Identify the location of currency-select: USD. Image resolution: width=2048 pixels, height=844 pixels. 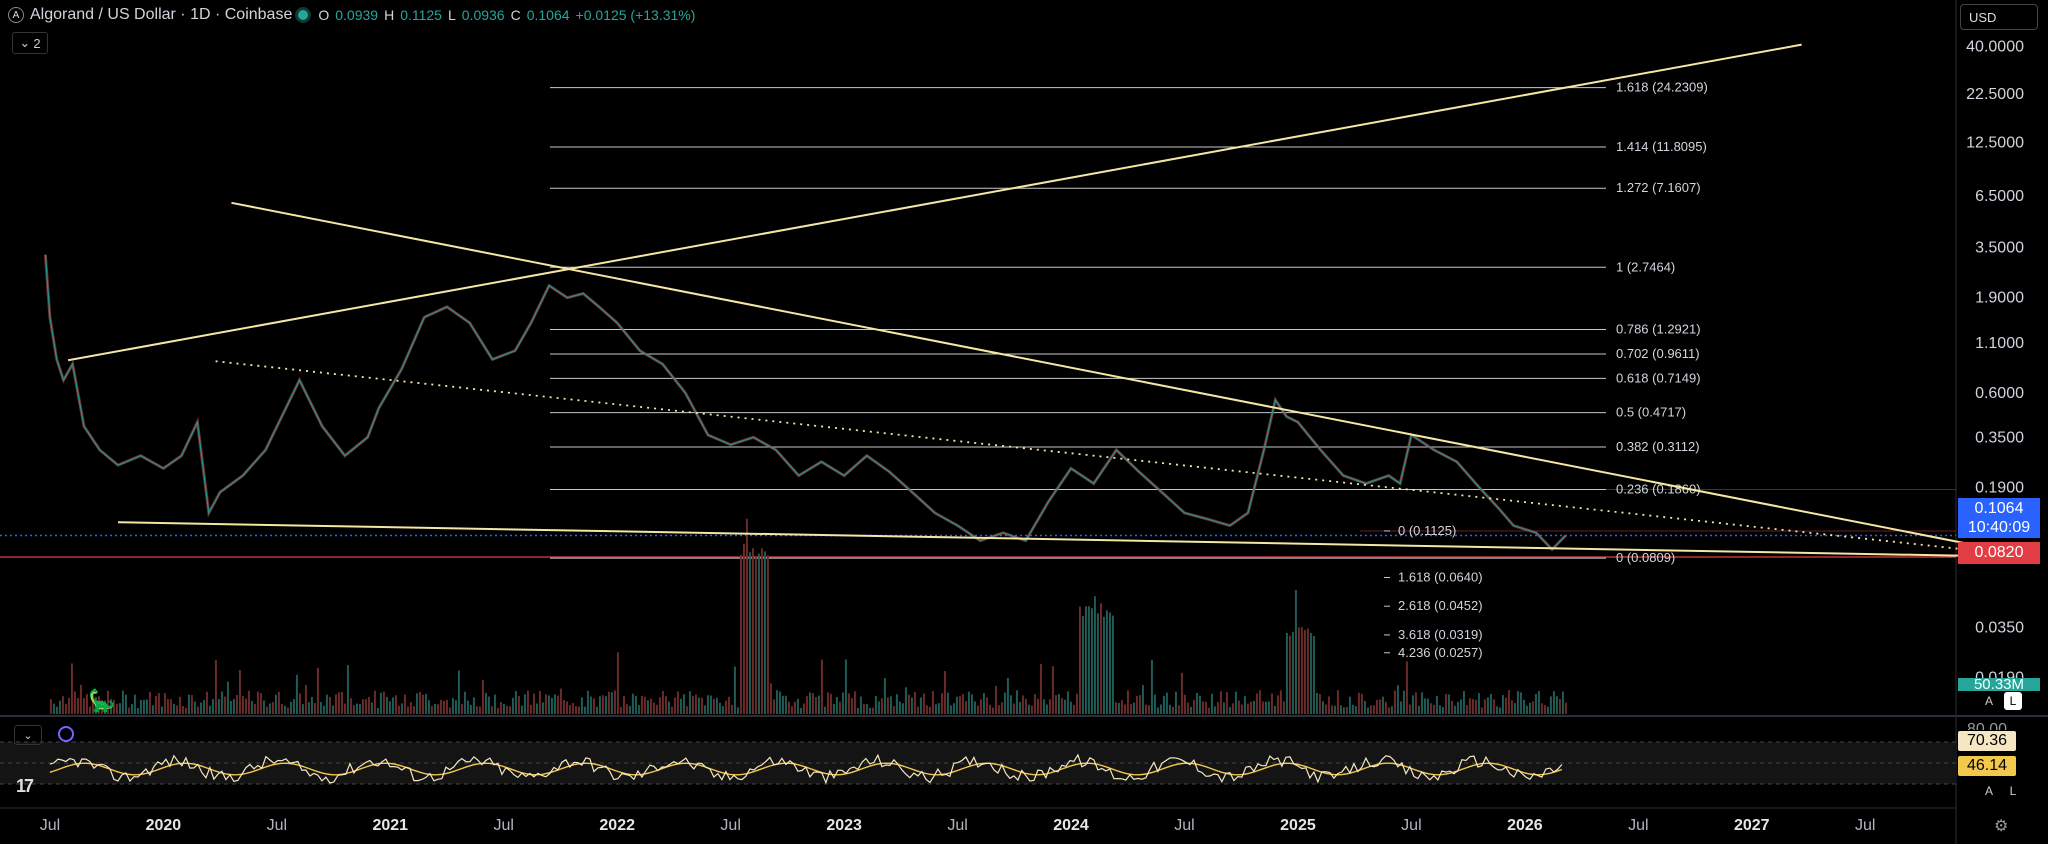
(1999, 17).